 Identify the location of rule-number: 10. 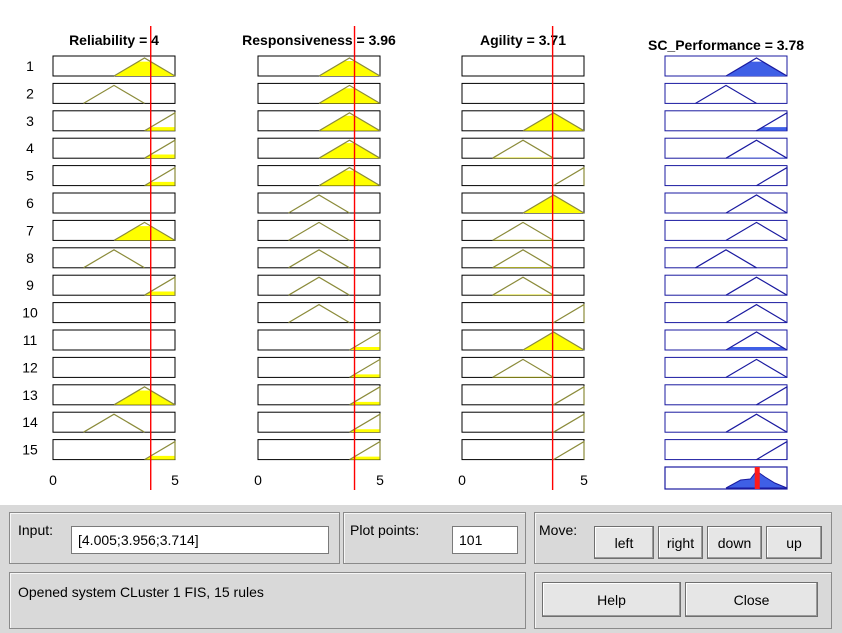
(30, 313).